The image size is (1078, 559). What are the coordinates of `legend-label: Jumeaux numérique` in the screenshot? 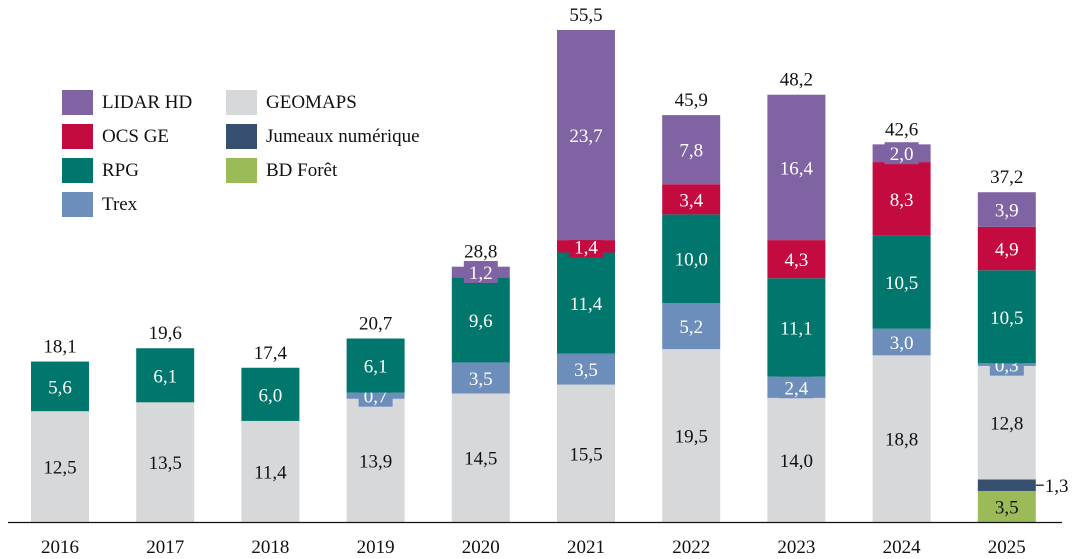 It's located at (343, 136).